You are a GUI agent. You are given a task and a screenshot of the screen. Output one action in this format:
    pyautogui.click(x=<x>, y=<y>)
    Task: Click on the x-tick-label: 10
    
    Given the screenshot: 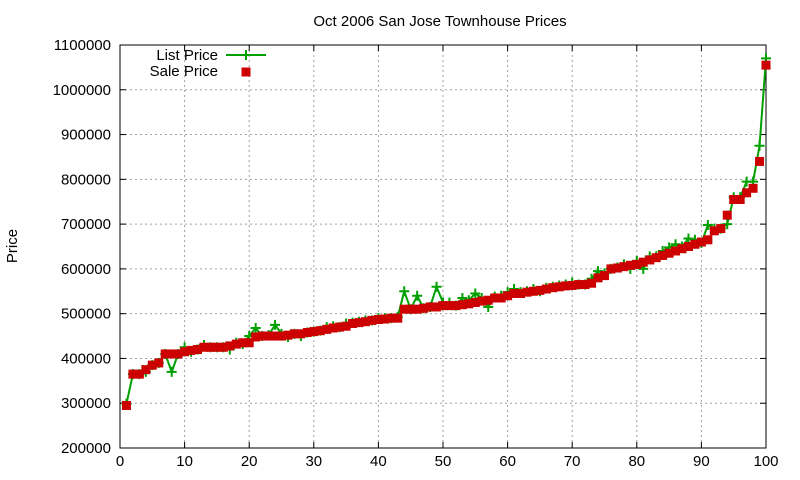 What is the action you would take?
    pyautogui.click(x=184, y=461)
    